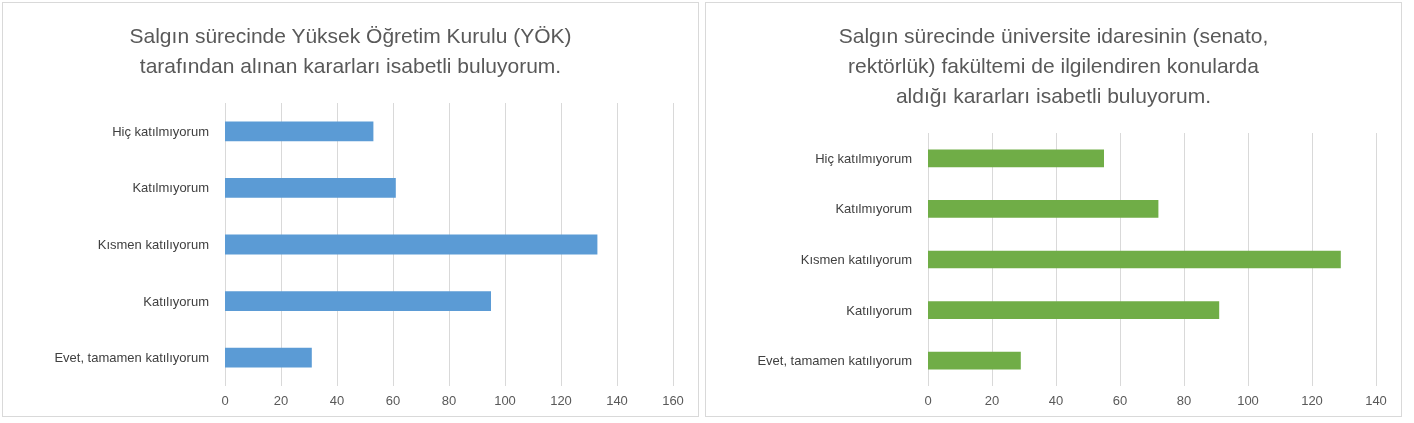 Image resolution: width=1414 pixels, height=423 pixels. I want to click on chart-title: Salgın sürecinde Yüksek Öğretim Kurulu (YÖK) tarafından alınan kararları isabetli buluyorum., so click(350, 50).